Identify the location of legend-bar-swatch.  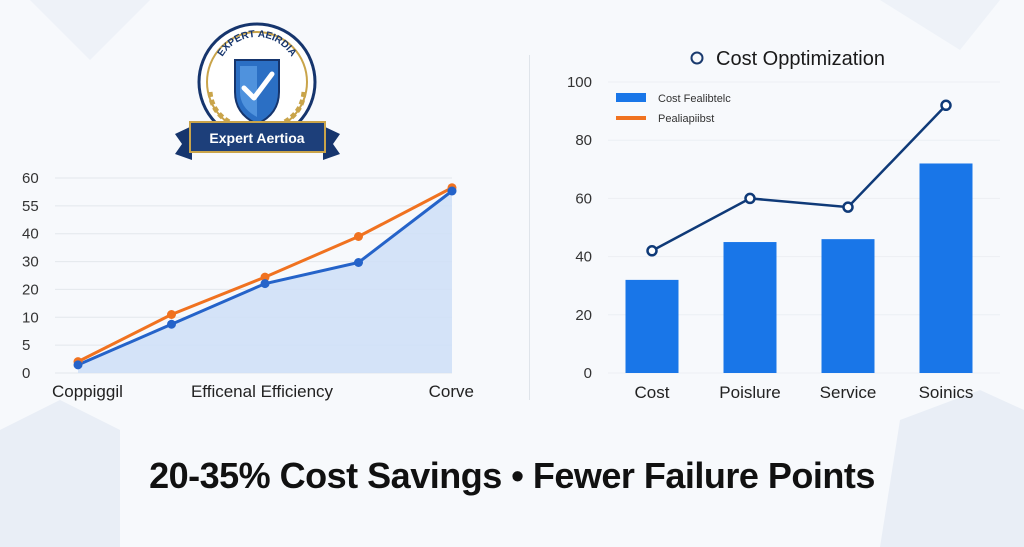
(631, 97).